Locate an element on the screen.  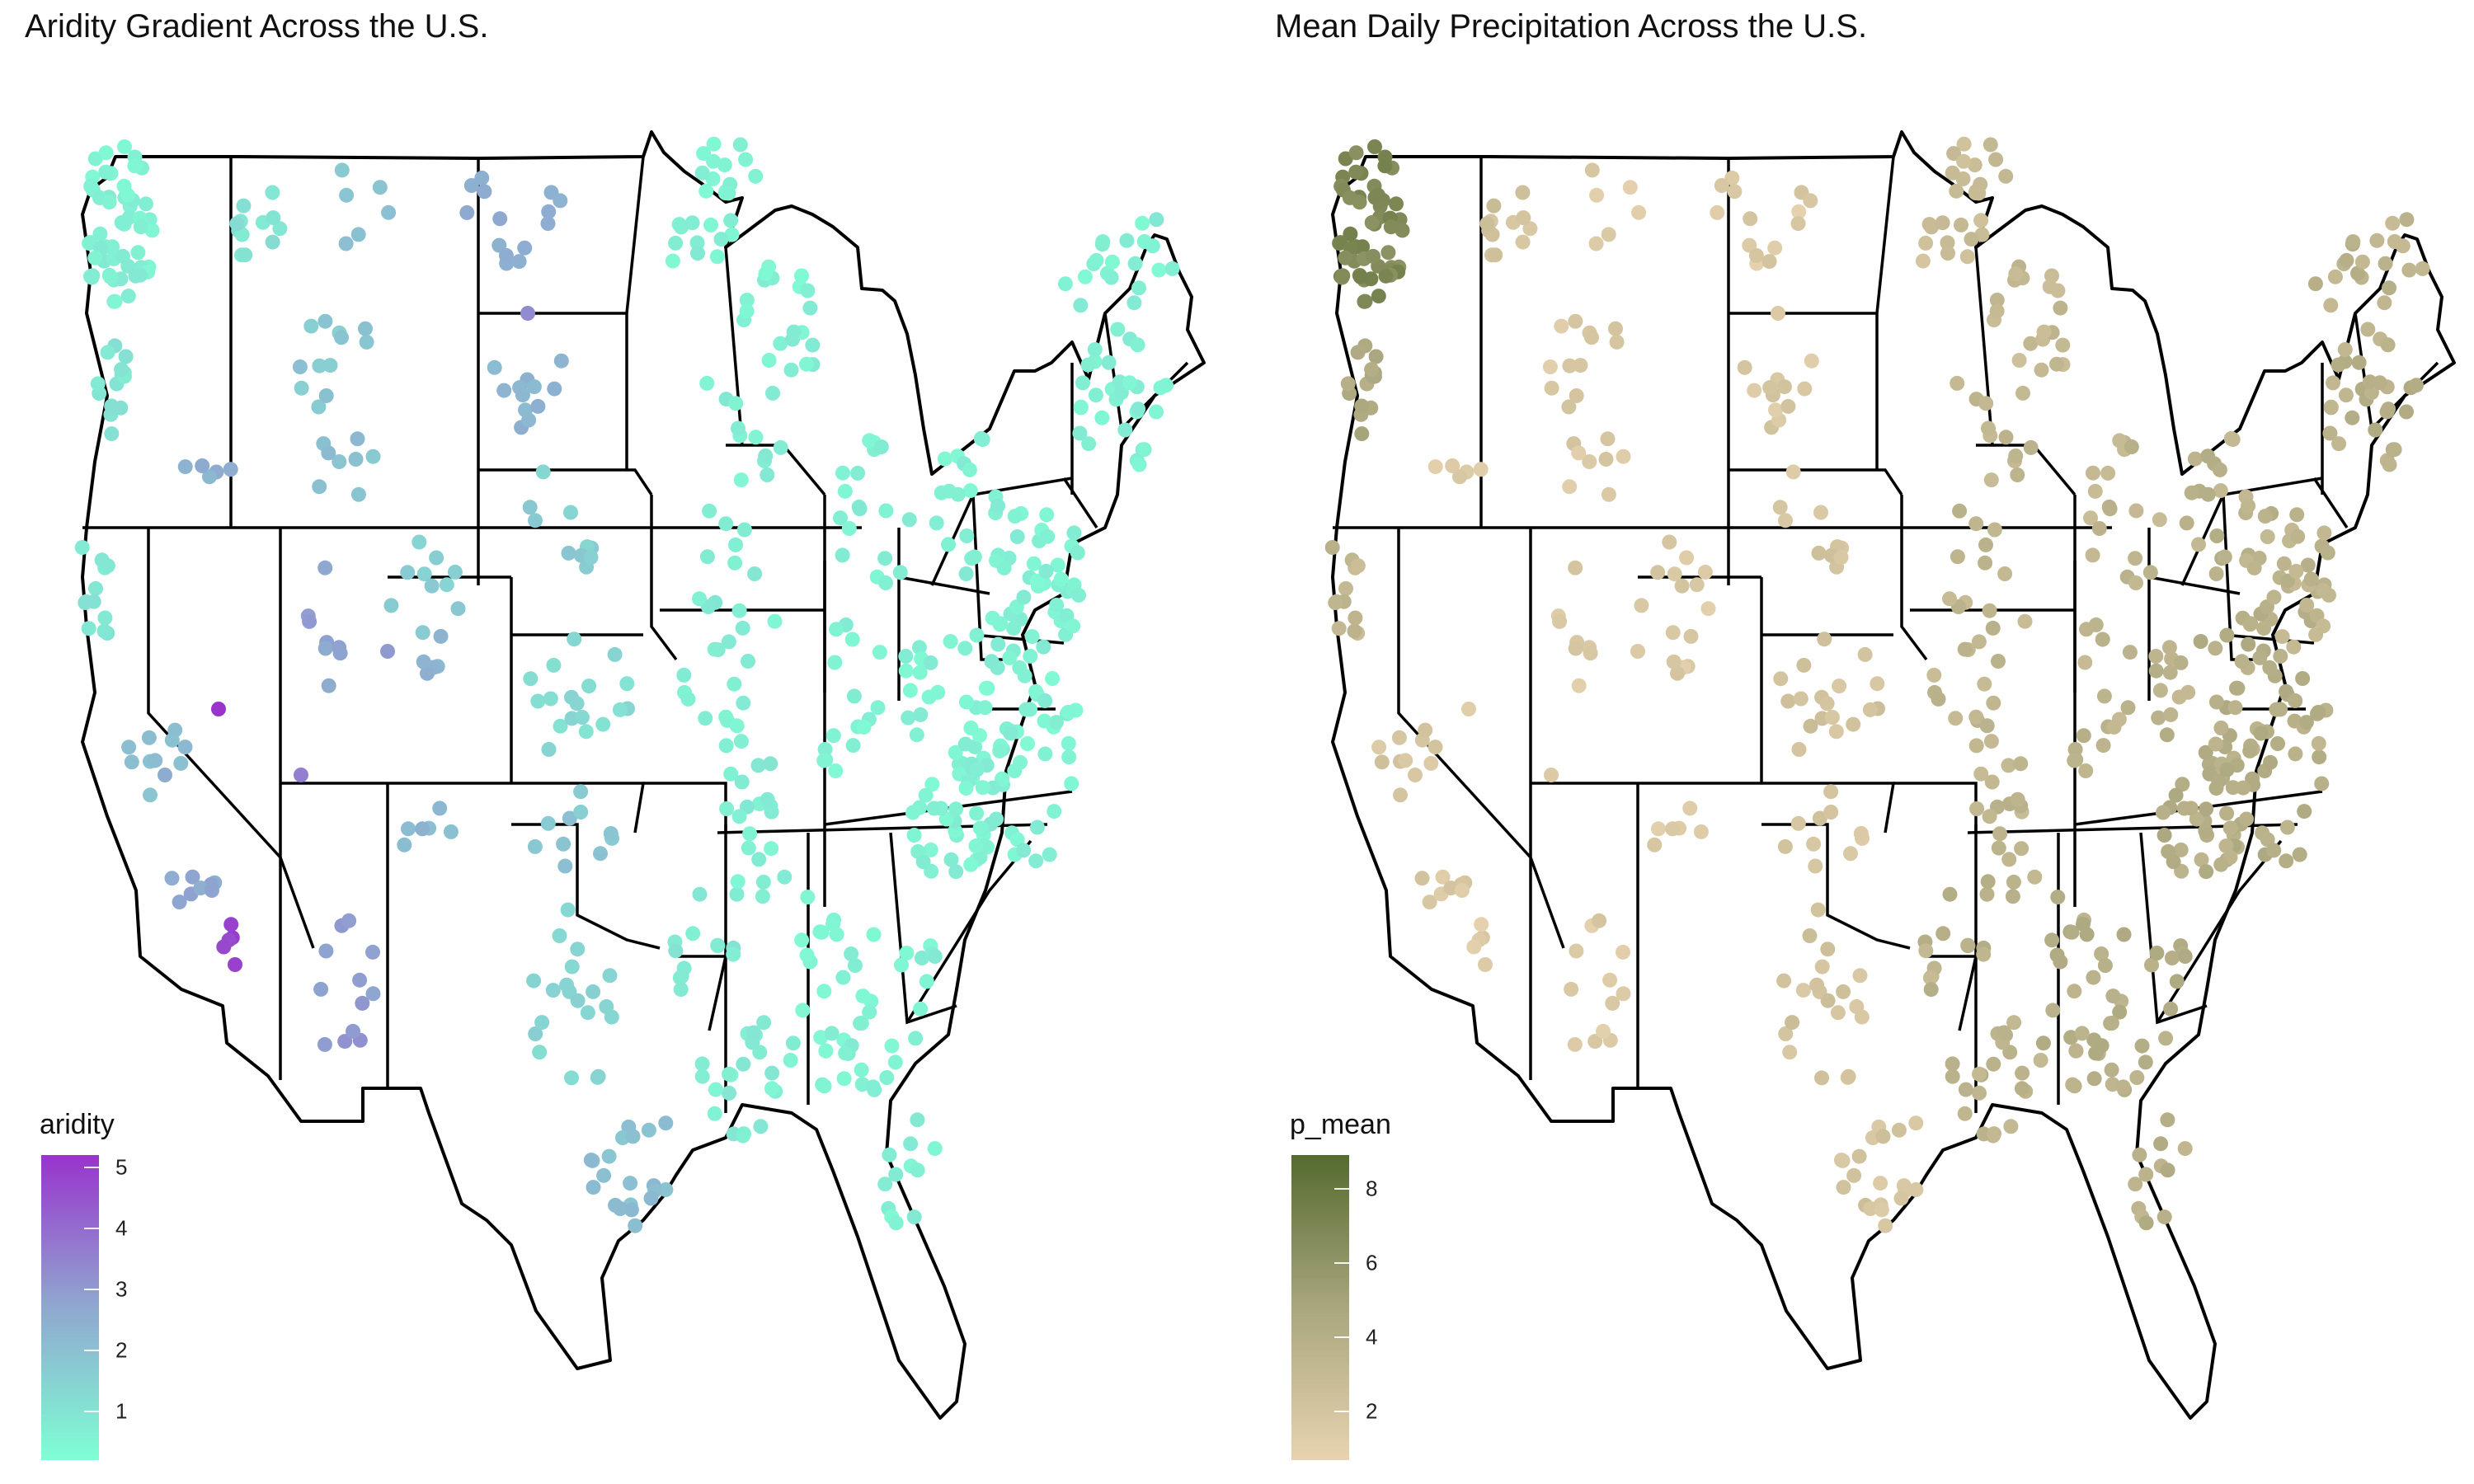
state-boundary is located at coordinates (635, 235).